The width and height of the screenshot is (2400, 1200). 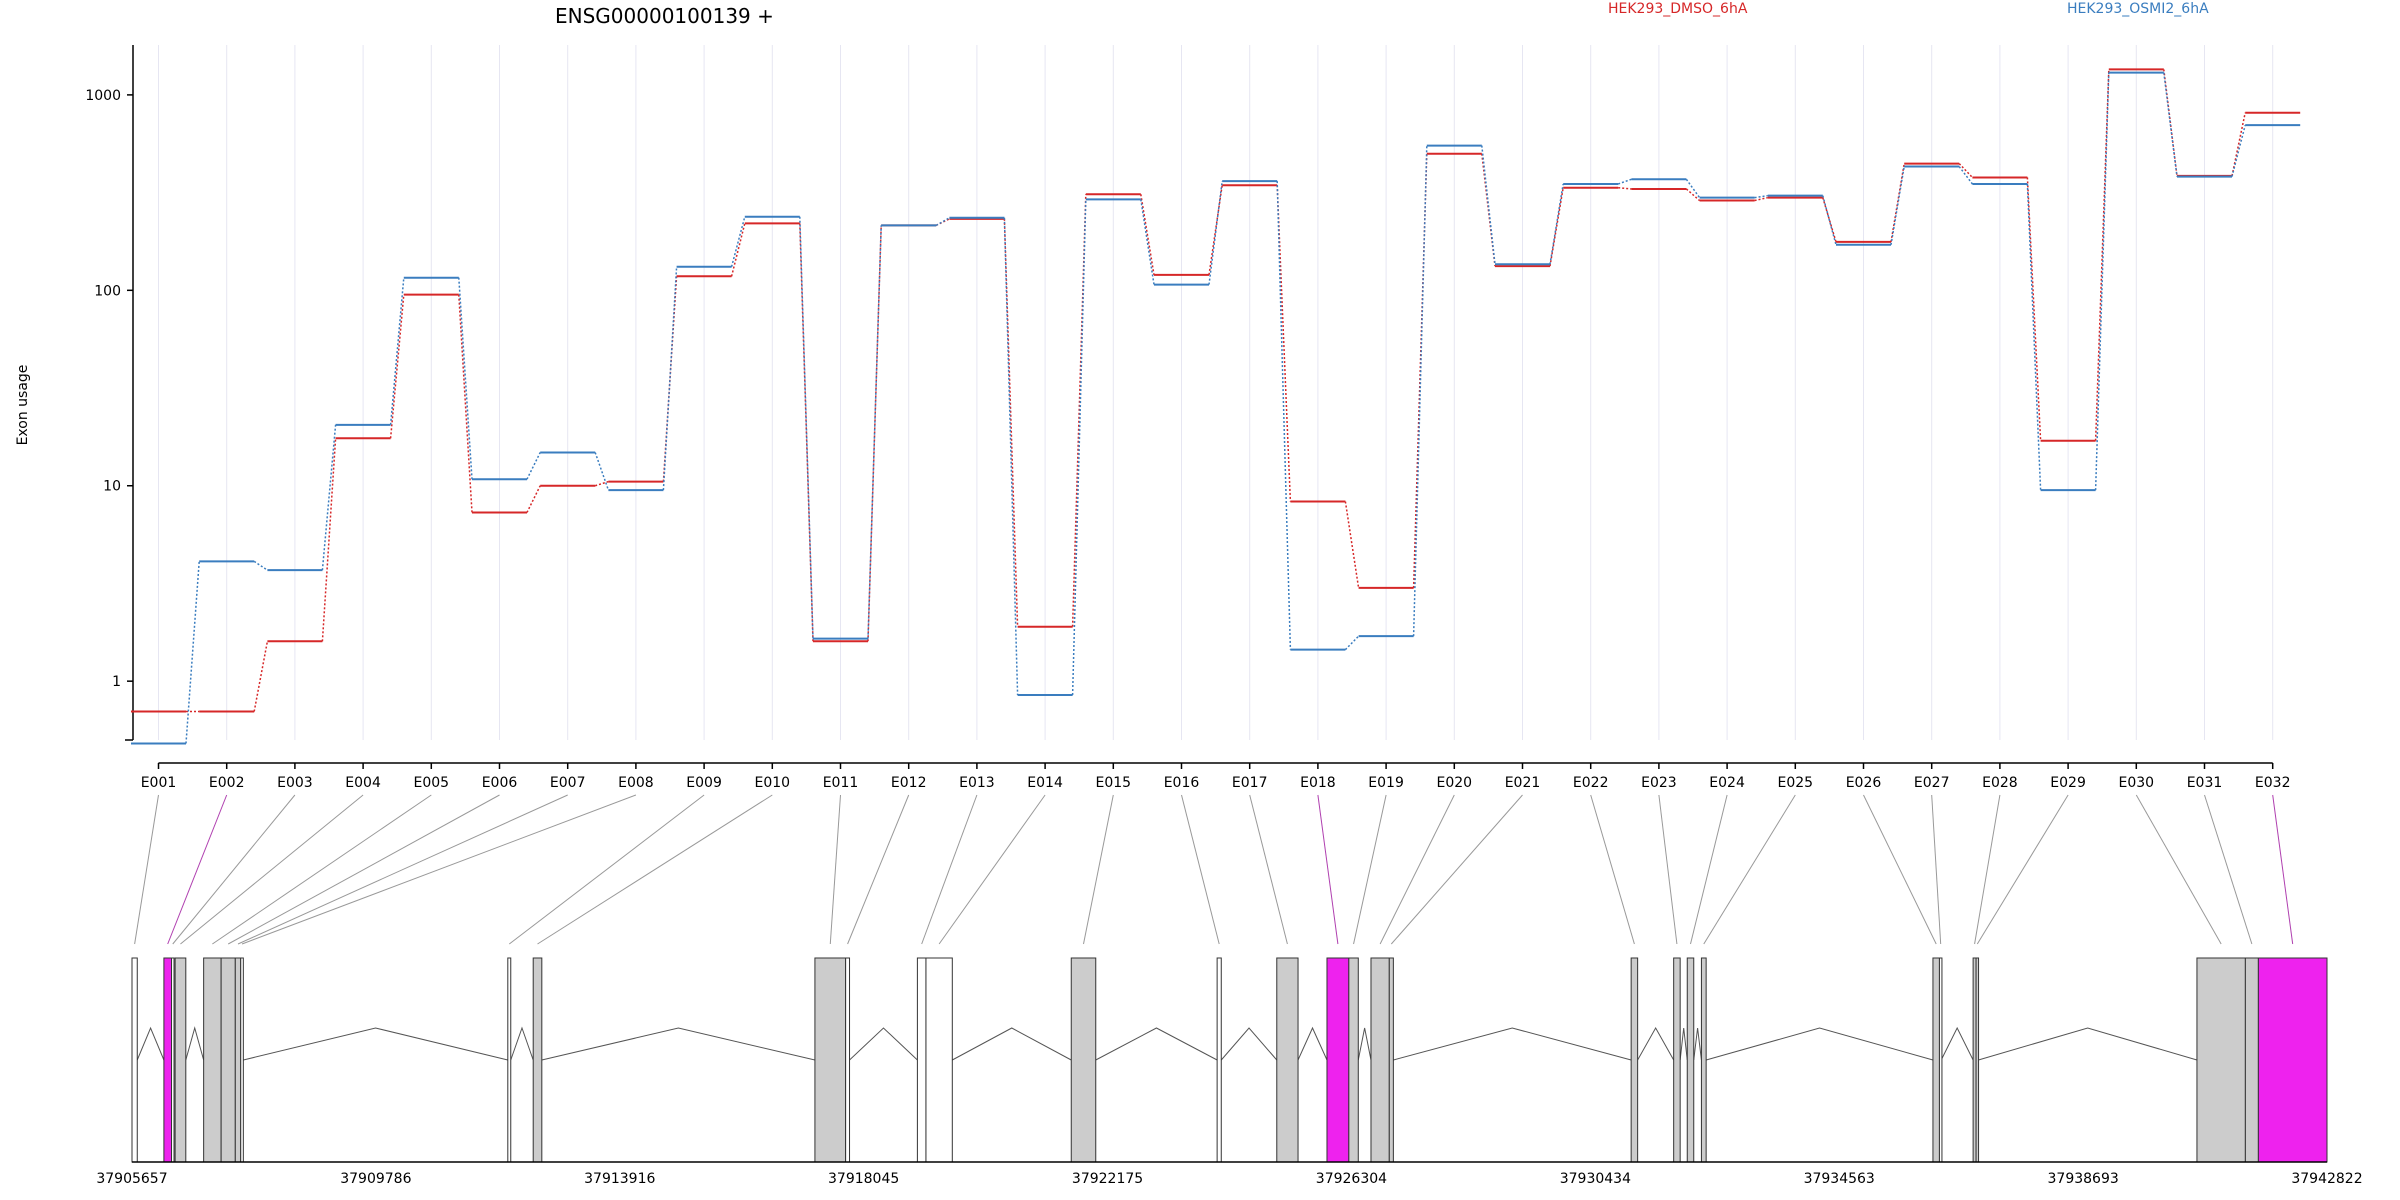 I want to click on genome-tick-label: 37930434, so click(x=1595, y=1179).